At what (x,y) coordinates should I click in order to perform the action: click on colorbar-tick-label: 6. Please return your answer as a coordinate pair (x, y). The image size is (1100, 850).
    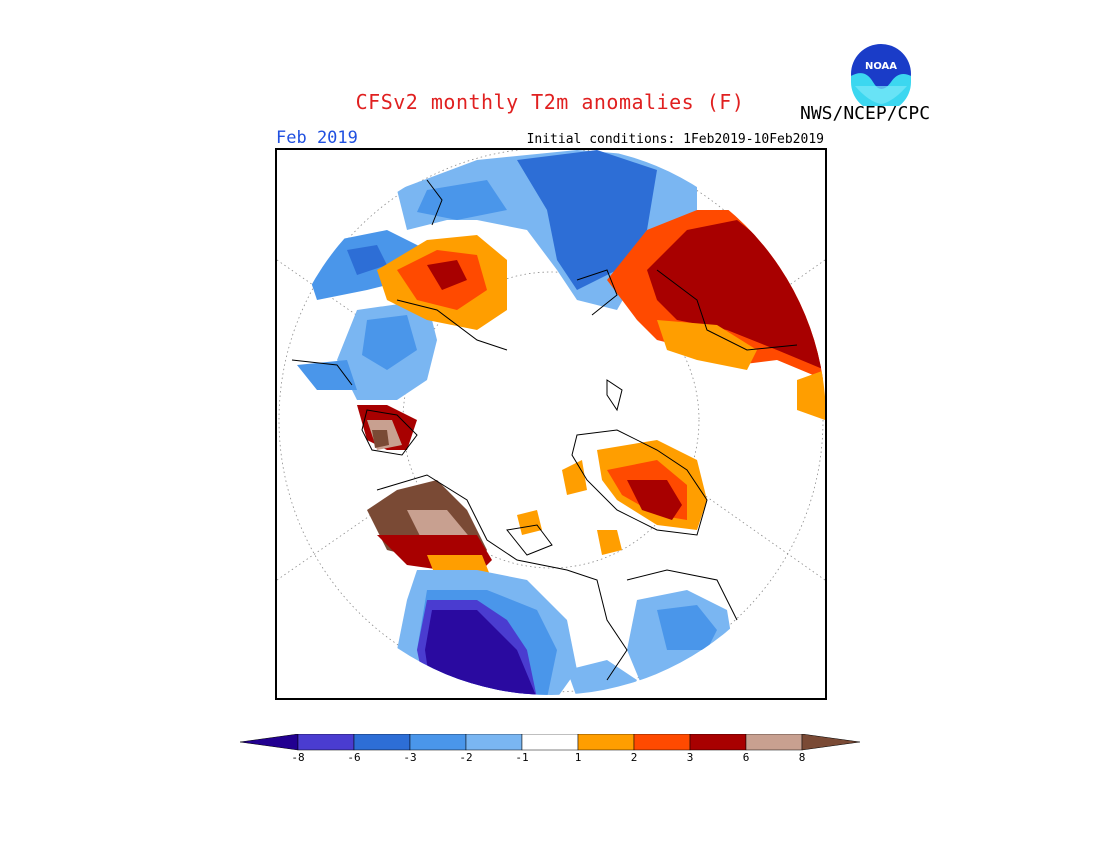
    Looking at the image, I should click on (746, 757).